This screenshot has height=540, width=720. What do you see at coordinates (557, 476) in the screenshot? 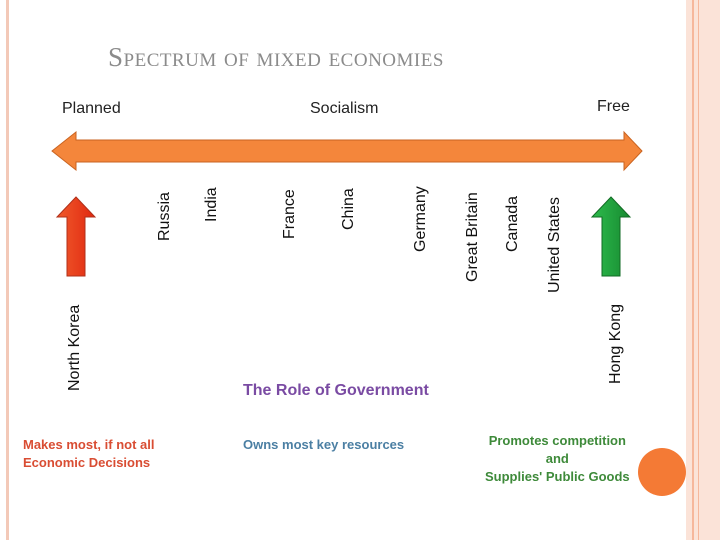
I see `free-role-line: Supplies' Public Goods` at bounding box center [557, 476].